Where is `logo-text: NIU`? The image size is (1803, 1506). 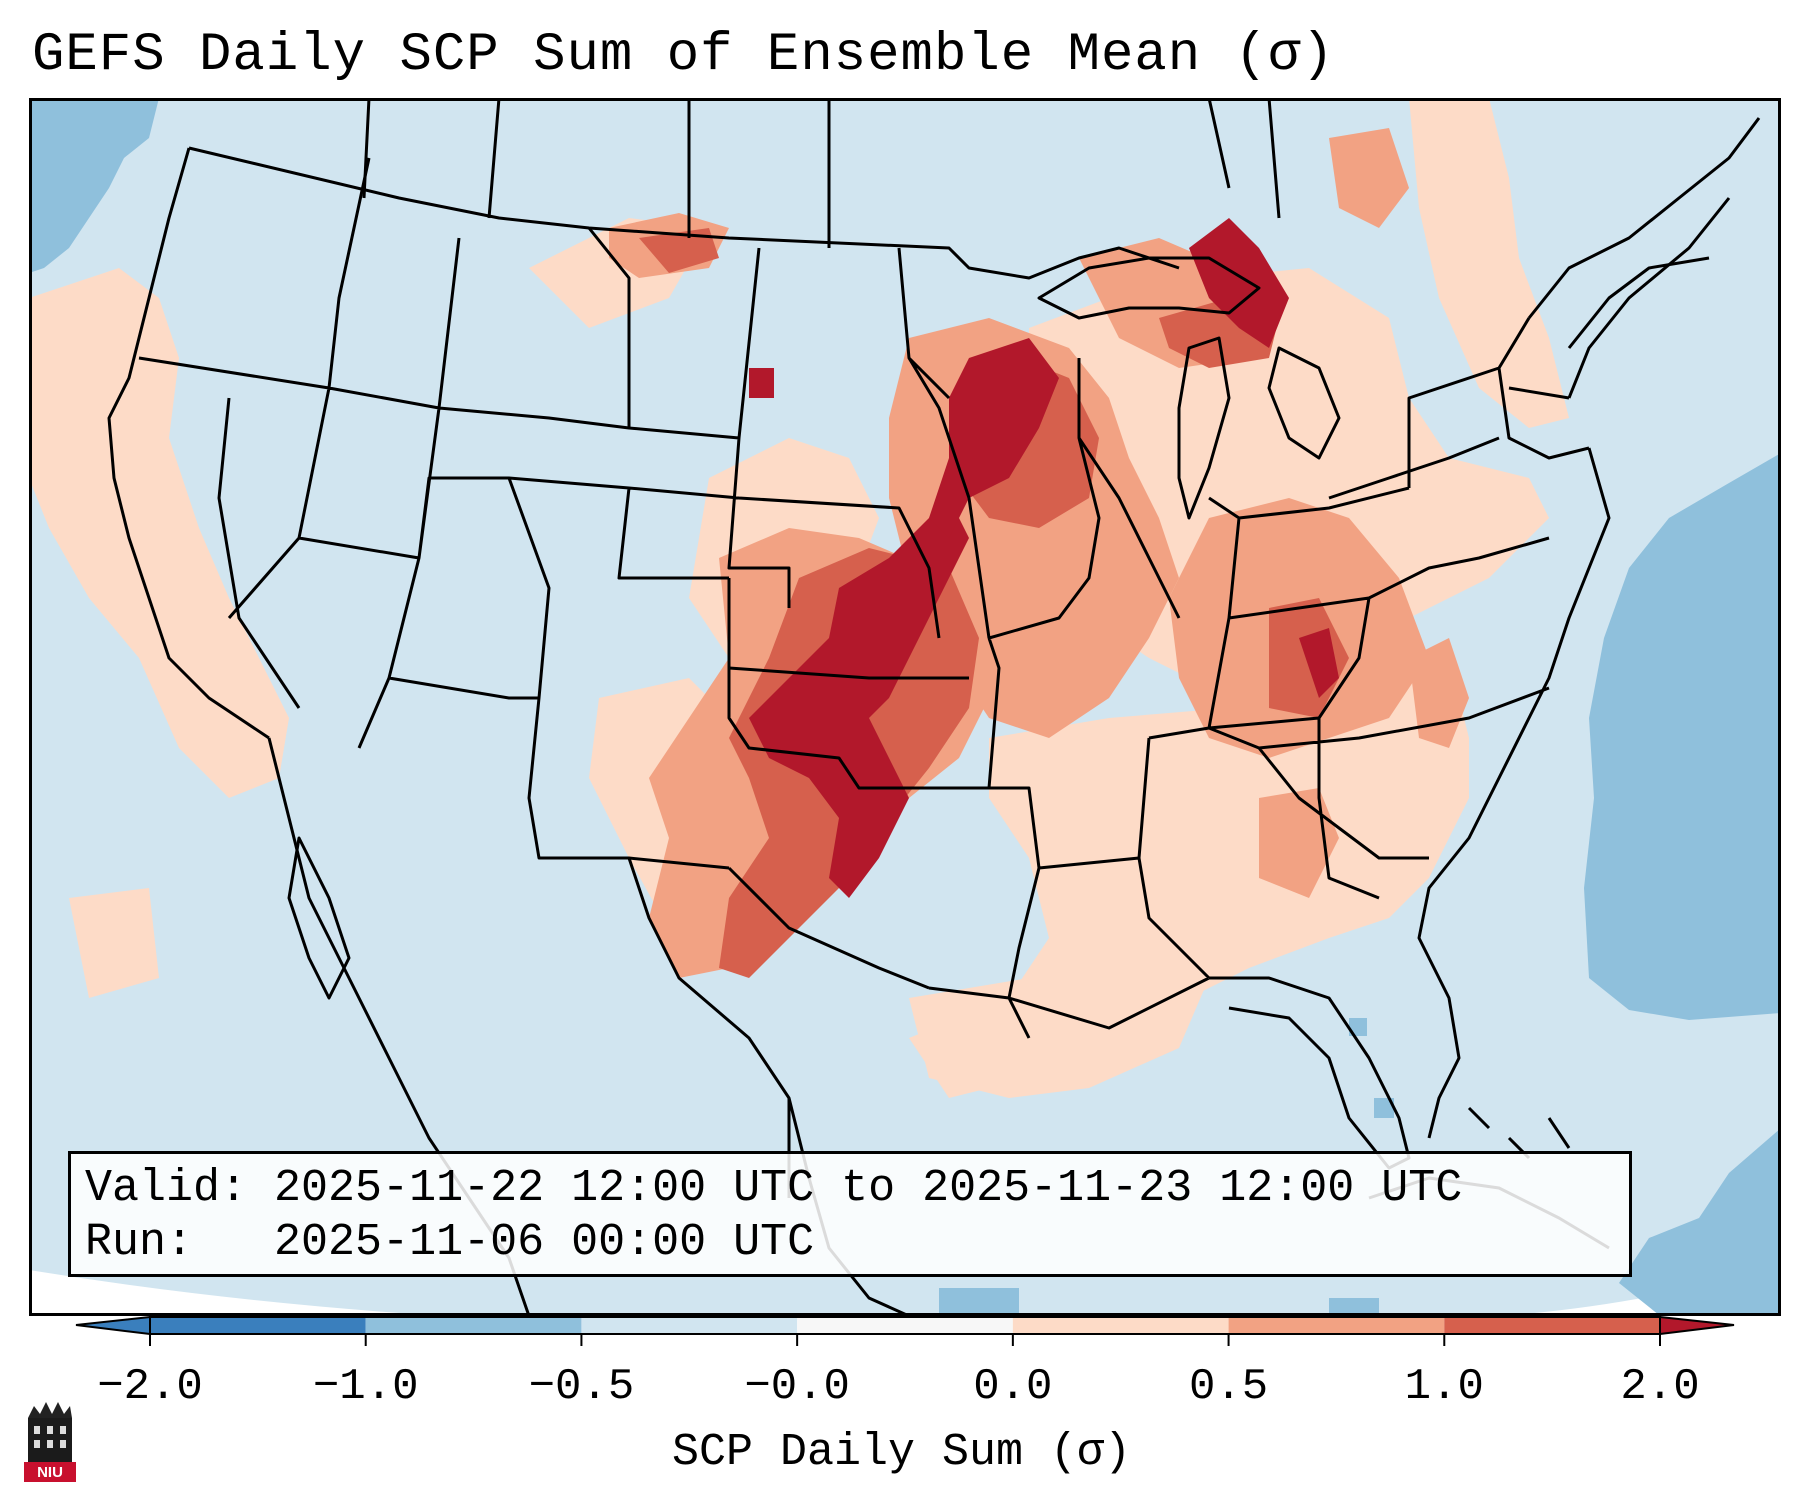 logo-text: NIU is located at coordinates (50, 1472).